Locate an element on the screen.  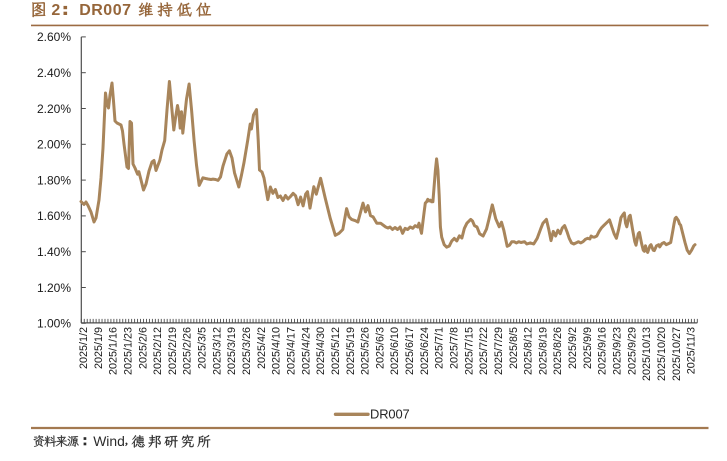
svg-text: 2025/10/20 is located at coordinates (662, 354).